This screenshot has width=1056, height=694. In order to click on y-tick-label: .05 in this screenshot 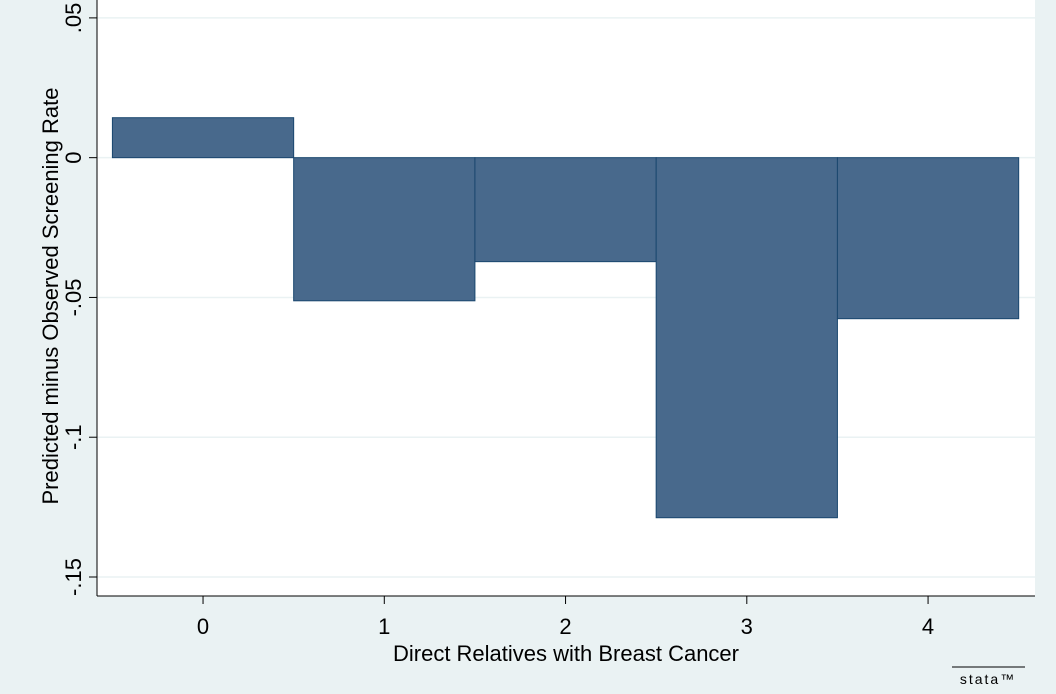, I will do `click(73, 18)`.